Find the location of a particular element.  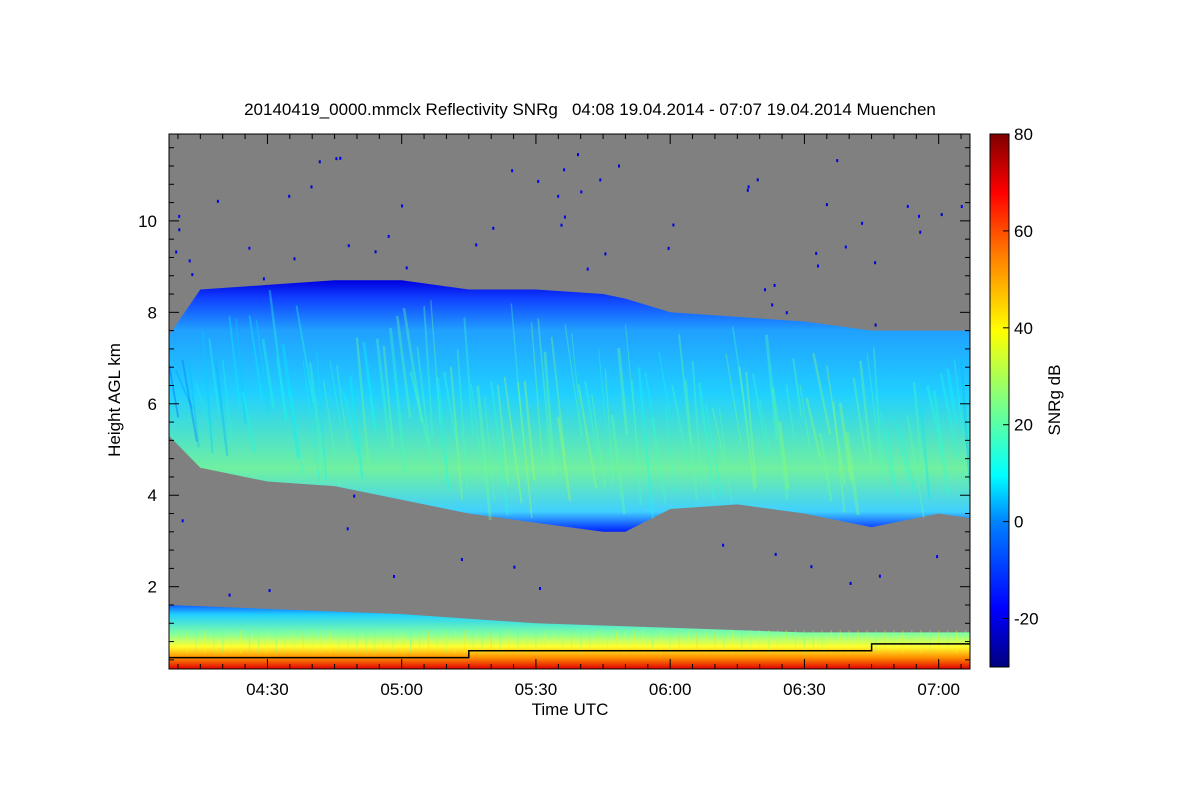

colorbar-gradient is located at coordinates (999, 400).